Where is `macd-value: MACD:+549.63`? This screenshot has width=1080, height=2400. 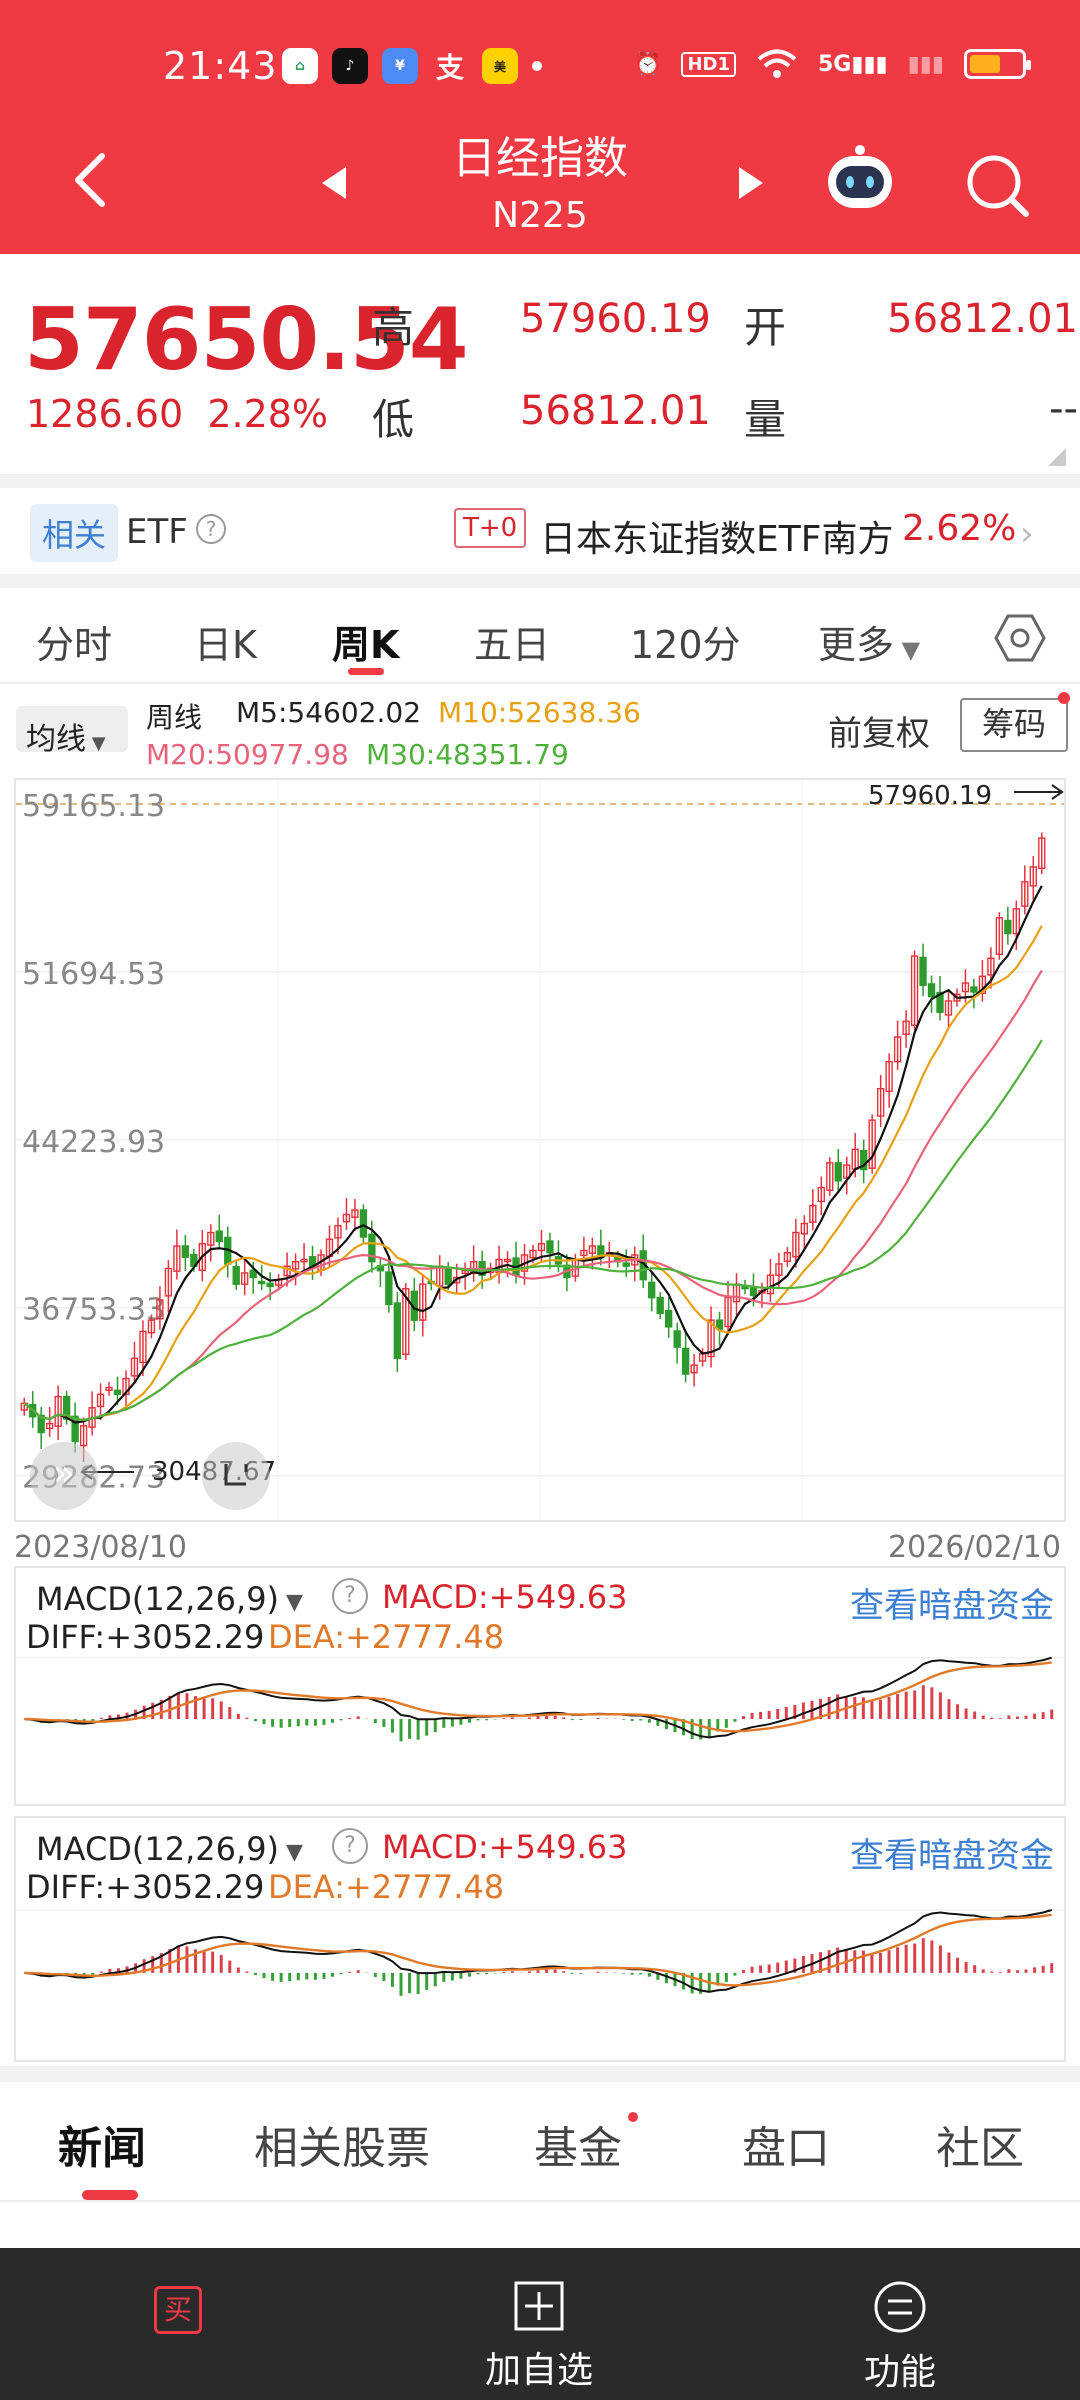
macd-value: MACD:+549.63 is located at coordinates (505, 1847).